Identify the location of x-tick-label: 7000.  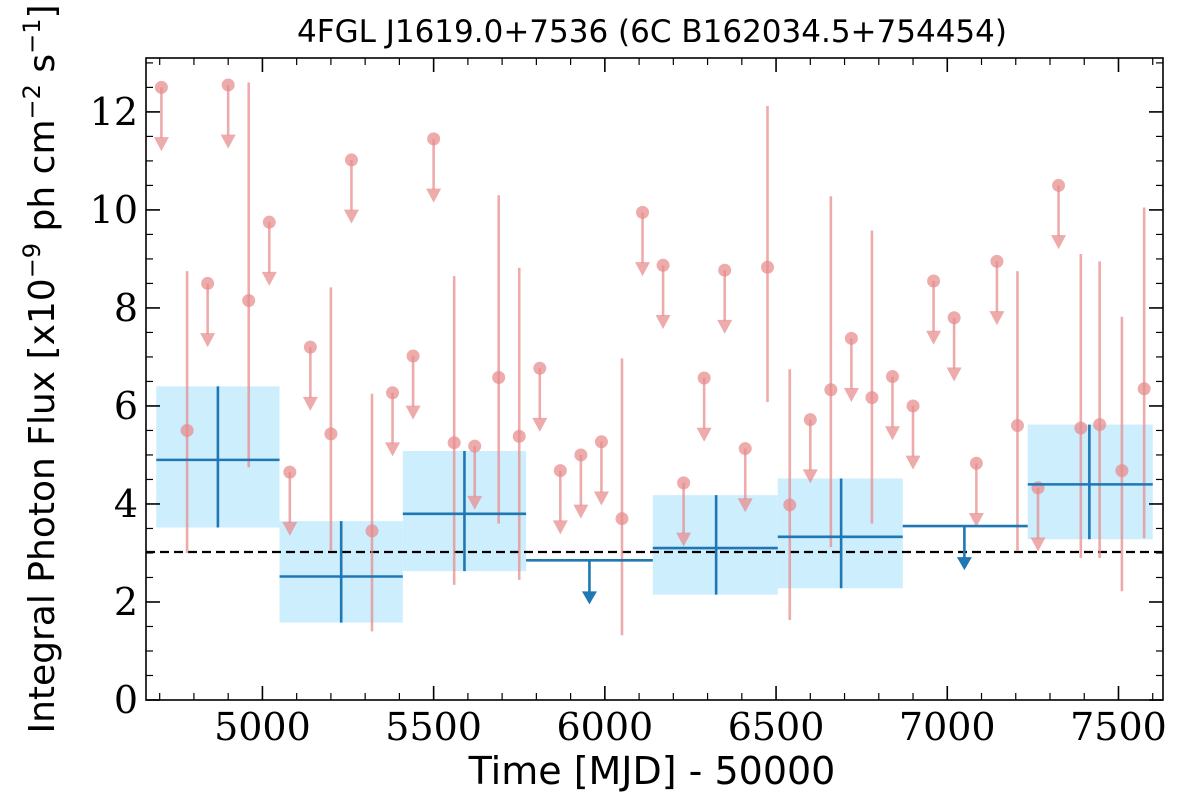
(947, 727).